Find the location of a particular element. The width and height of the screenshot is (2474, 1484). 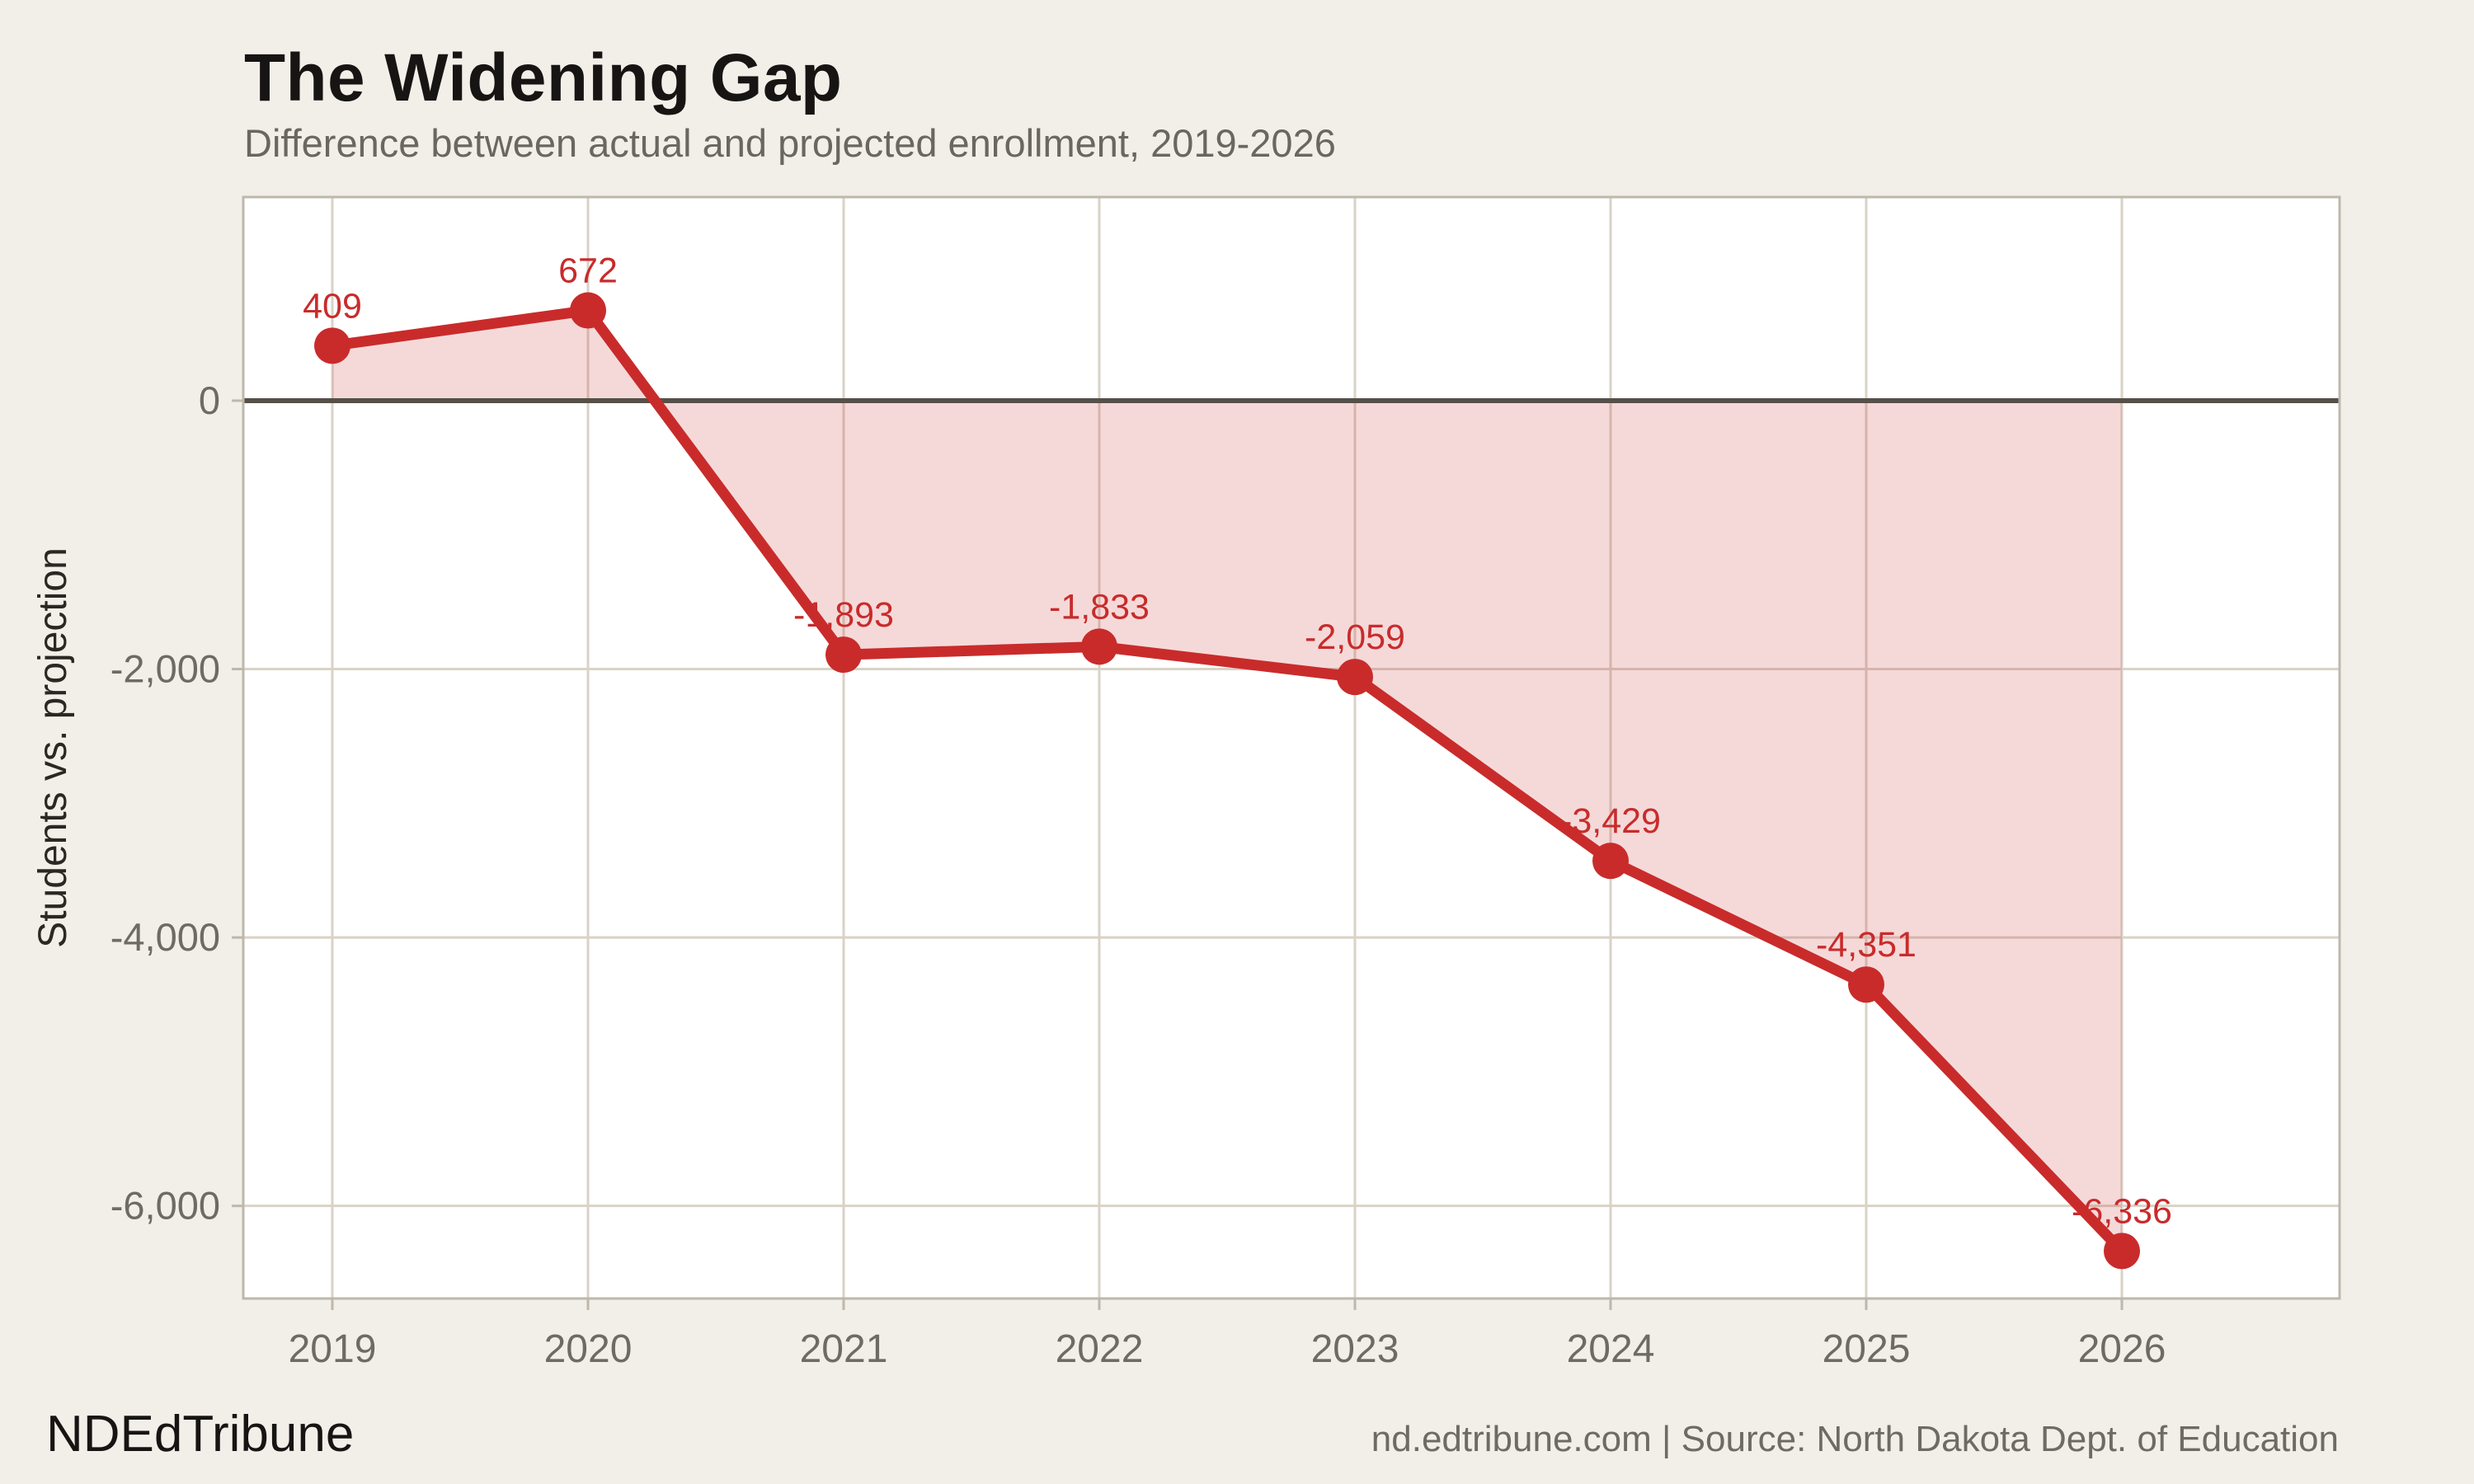

chart-title: The Widening Gap is located at coordinates (543, 77).